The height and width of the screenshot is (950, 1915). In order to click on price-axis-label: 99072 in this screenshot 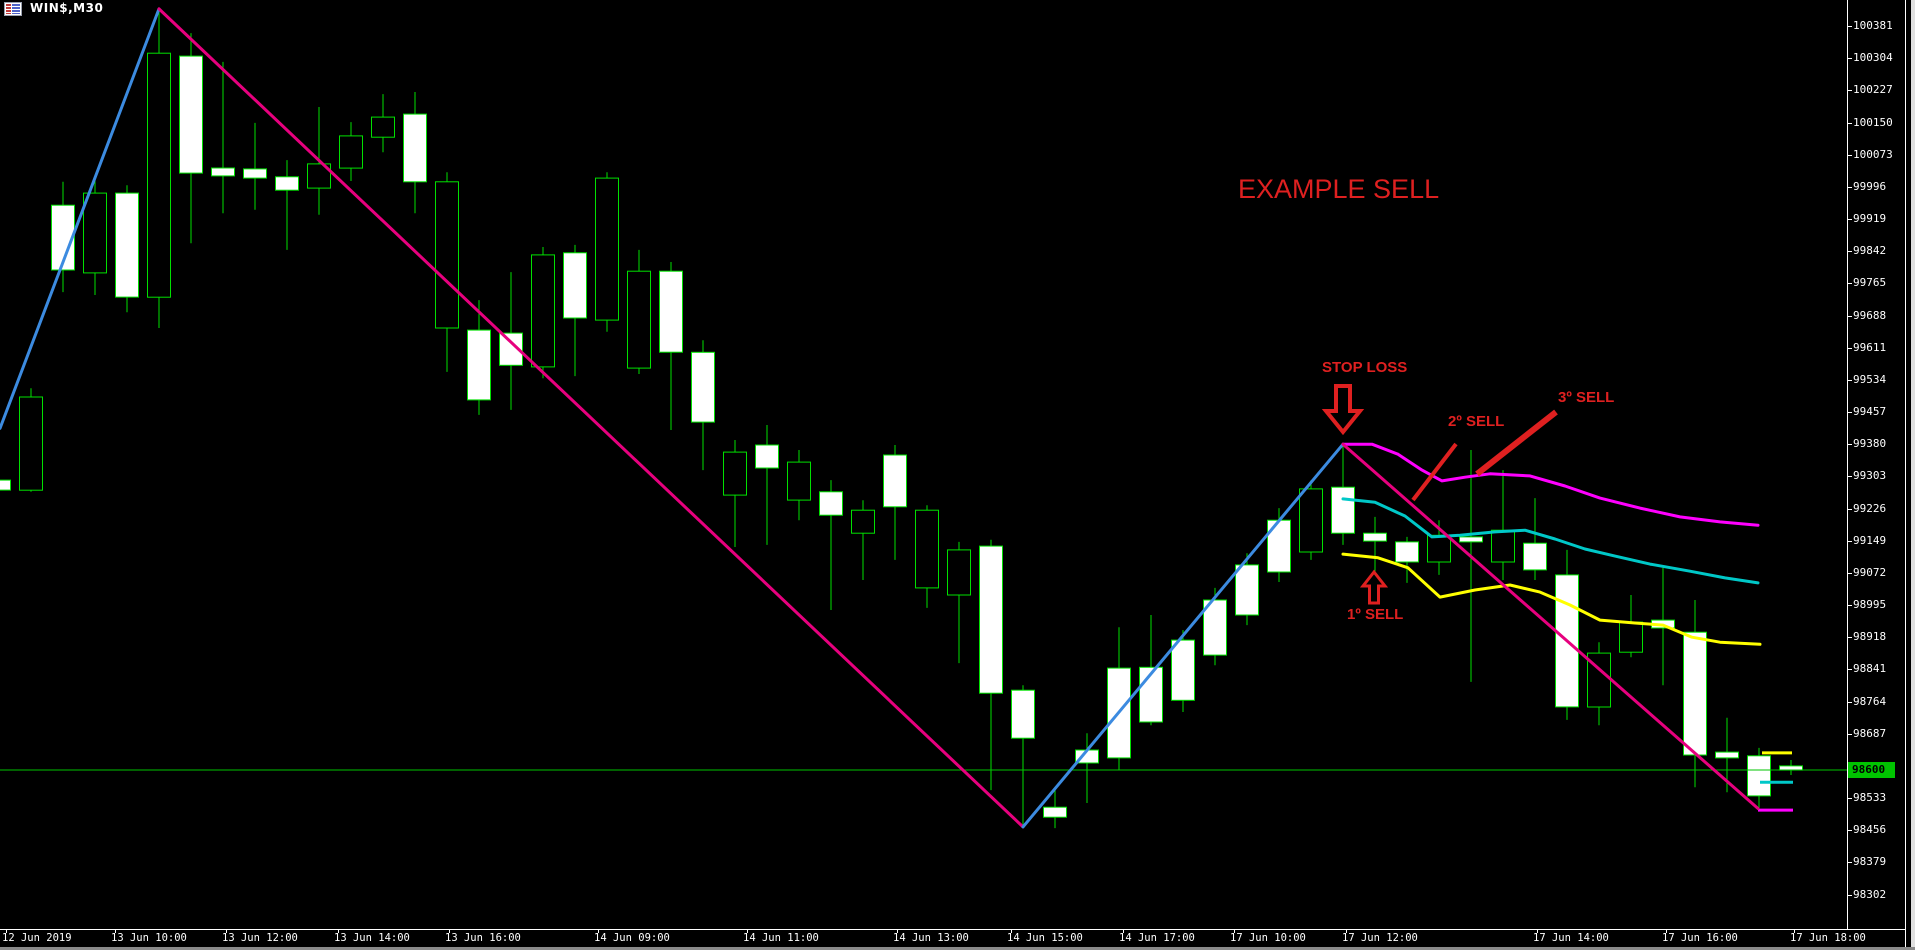, I will do `click(1870, 572)`.